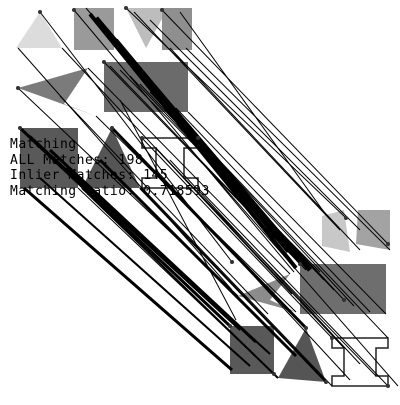 This screenshot has height=405, width=400. What do you see at coordinates (110, 192) in the screenshot?
I see `matching-ratio-label: Matching ratio: 0.718593` at bounding box center [110, 192].